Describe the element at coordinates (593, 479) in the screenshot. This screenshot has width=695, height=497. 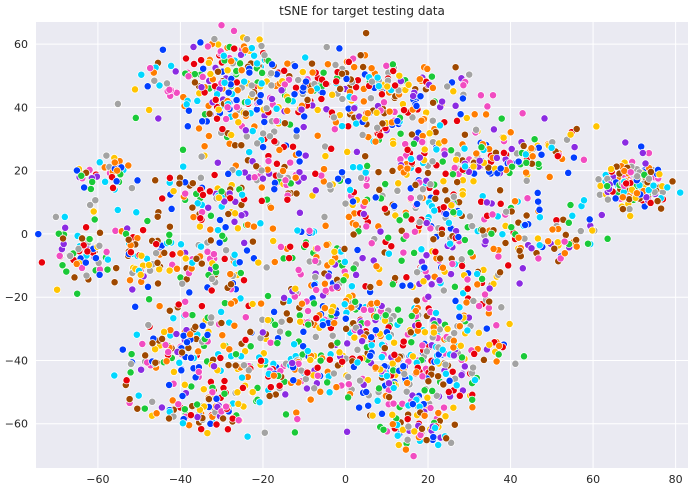
I see `x-tick-label: 60` at that location.